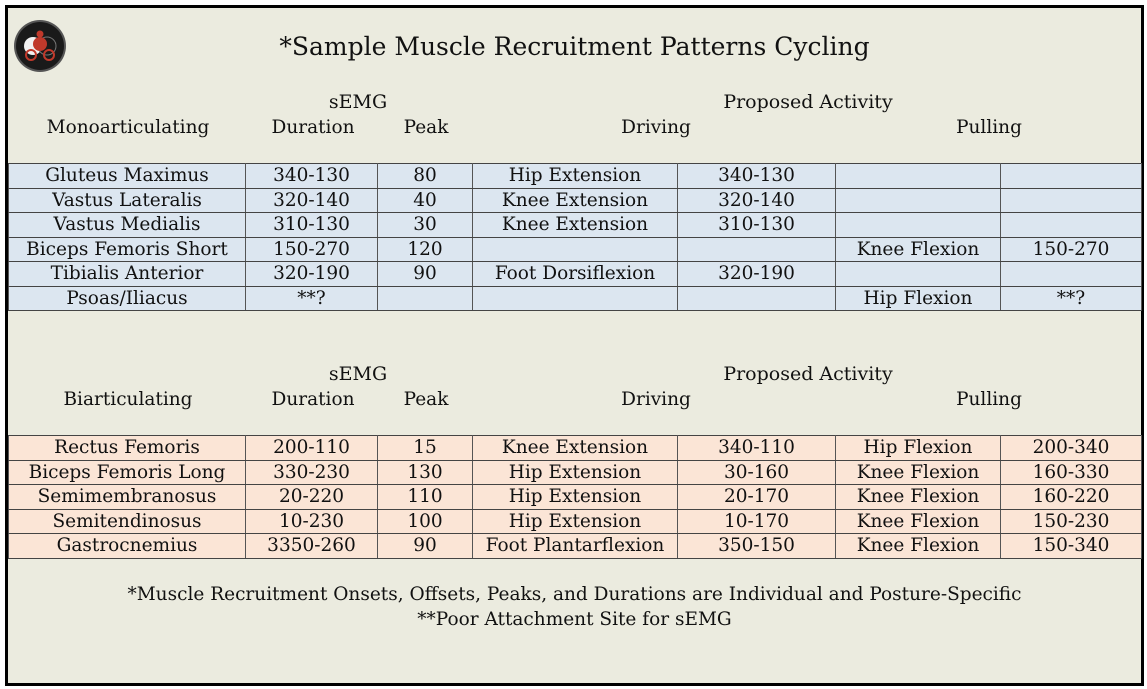 This screenshot has width=1147, height=689. I want to click on muscle-cell: Vastus Medialis, so click(127, 225).